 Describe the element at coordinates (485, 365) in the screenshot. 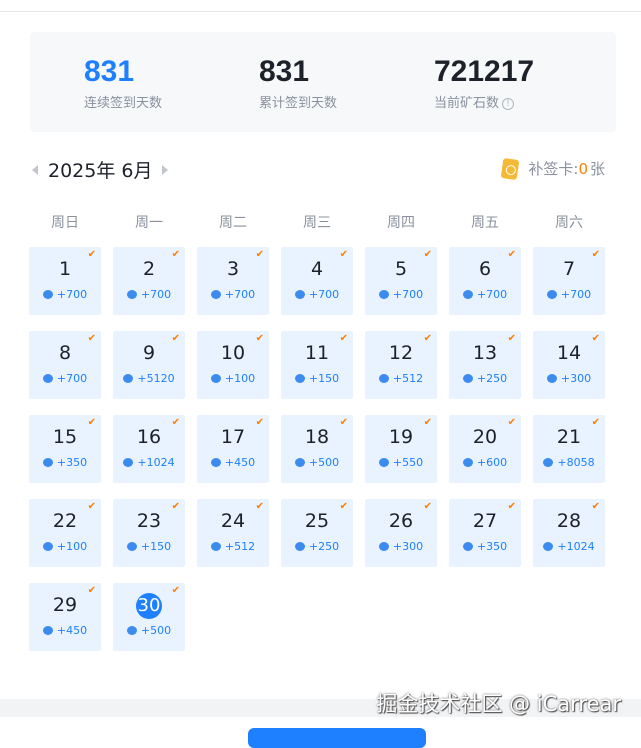

I see `calendar-day: 13 ✔ +250` at that location.